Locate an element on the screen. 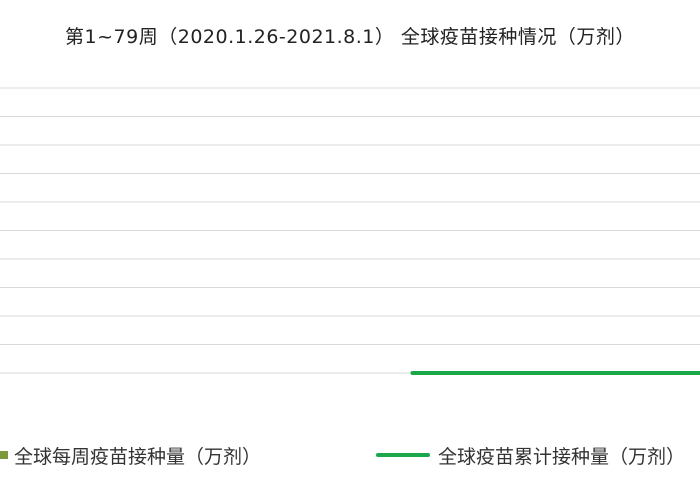 The image size is (700, 500). legend-item-weekly: 全球每周疫苗接种量（万剂） is located at coordinates (130, 455).